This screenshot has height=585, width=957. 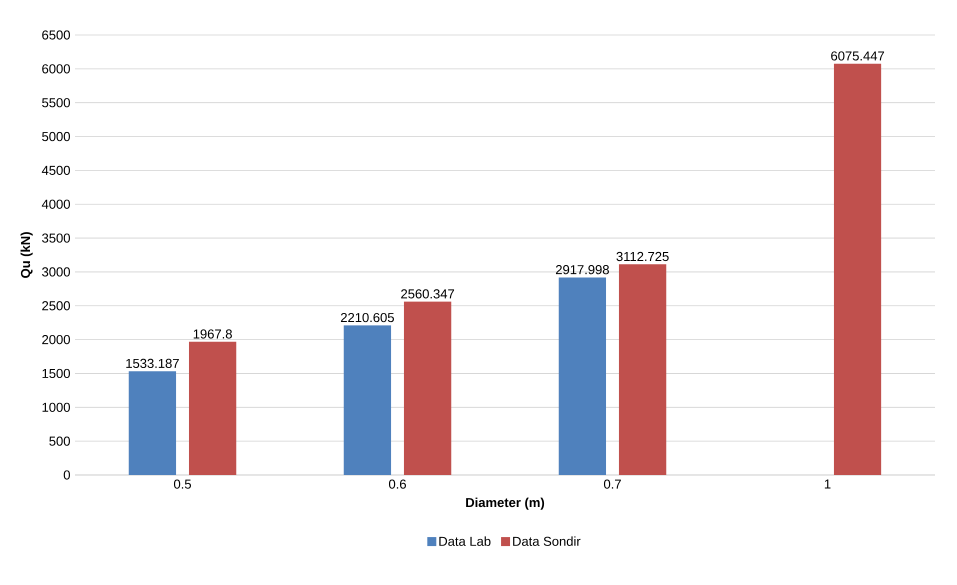 I want to click on y-axis-title: Qu (kN), so click(x=26, y=255).